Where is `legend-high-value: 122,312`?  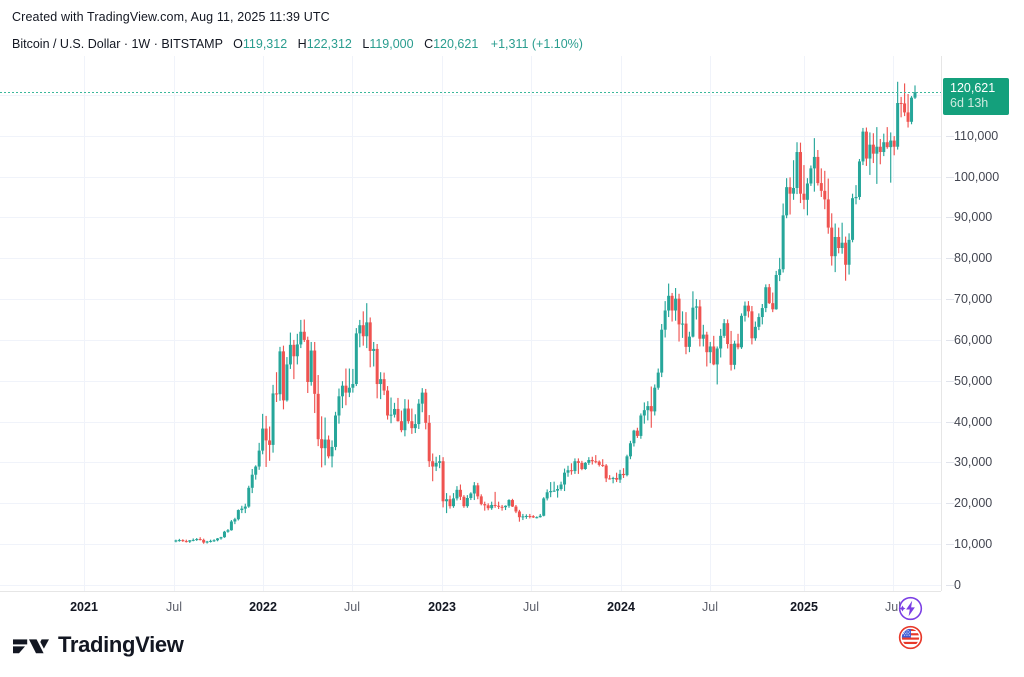 legend-high-value: 122,312 is located at coordinates (329, 44).